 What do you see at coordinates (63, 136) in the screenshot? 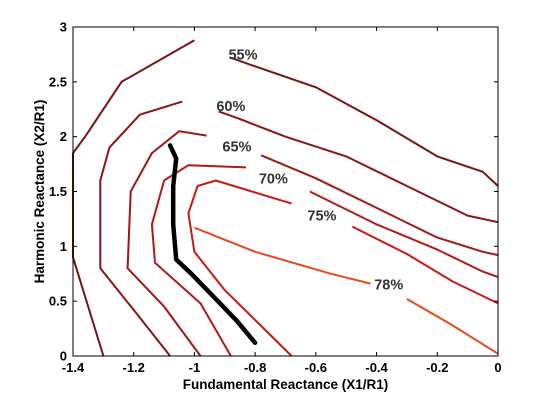
I see `y-tick-label: 2` at bounding box center [63, 136].